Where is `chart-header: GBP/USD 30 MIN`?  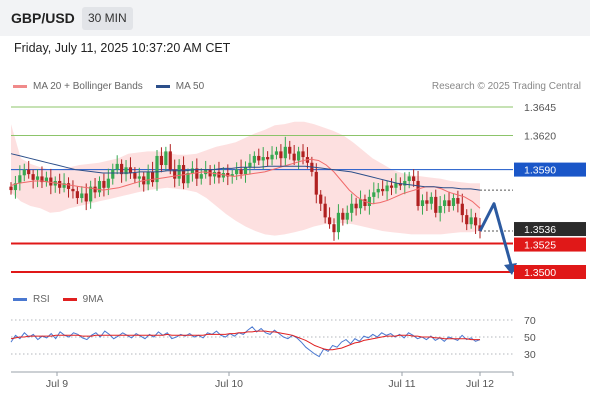 chart-header: GBP/USD 30 MIN is located at coordinates (295, 18).